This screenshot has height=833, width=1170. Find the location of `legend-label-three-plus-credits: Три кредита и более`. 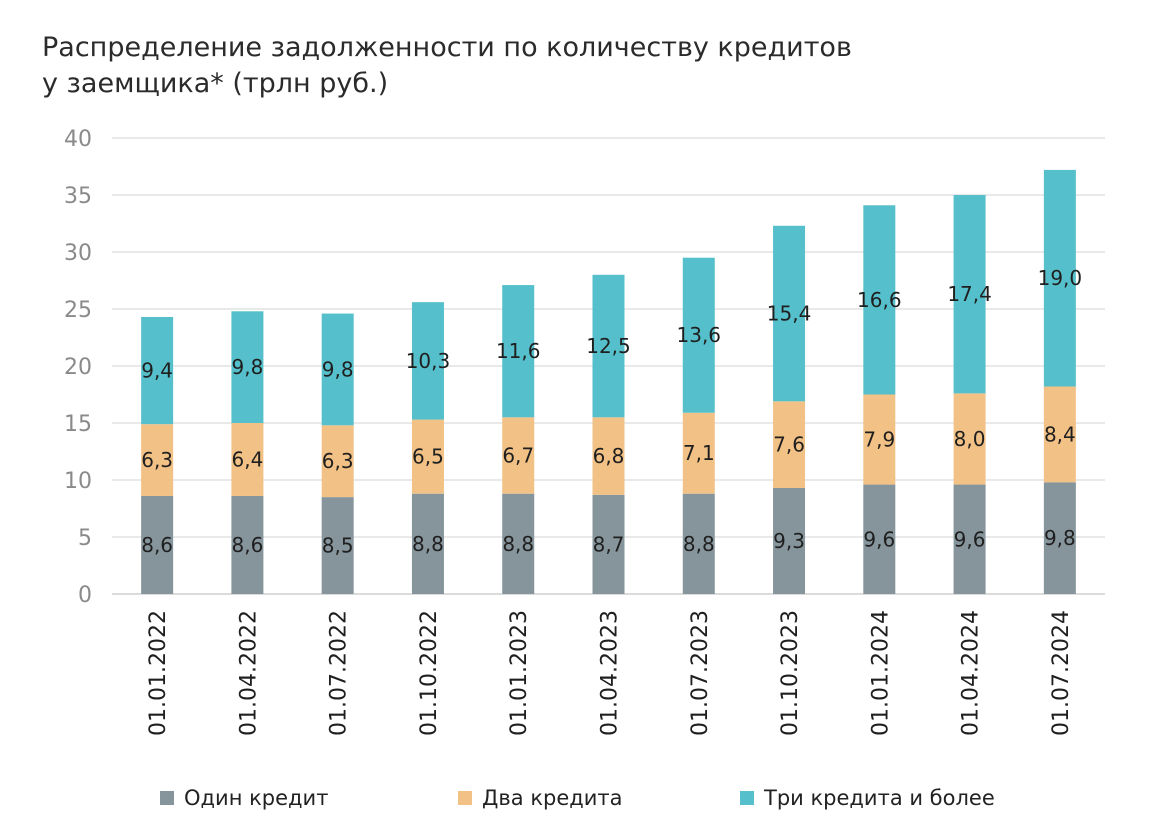

legend-label-three-plus-credits: Три кредита и более is located at coordinates (879, 798).